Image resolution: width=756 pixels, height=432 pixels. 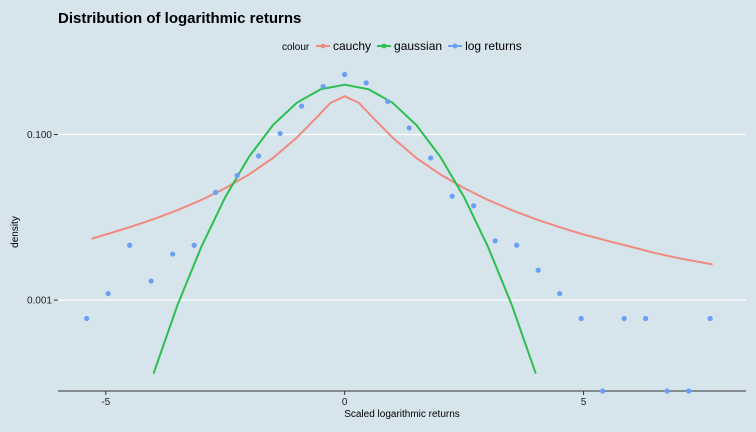 I want to click on y-tick-label: 0.100, so click(x=39, y=135).